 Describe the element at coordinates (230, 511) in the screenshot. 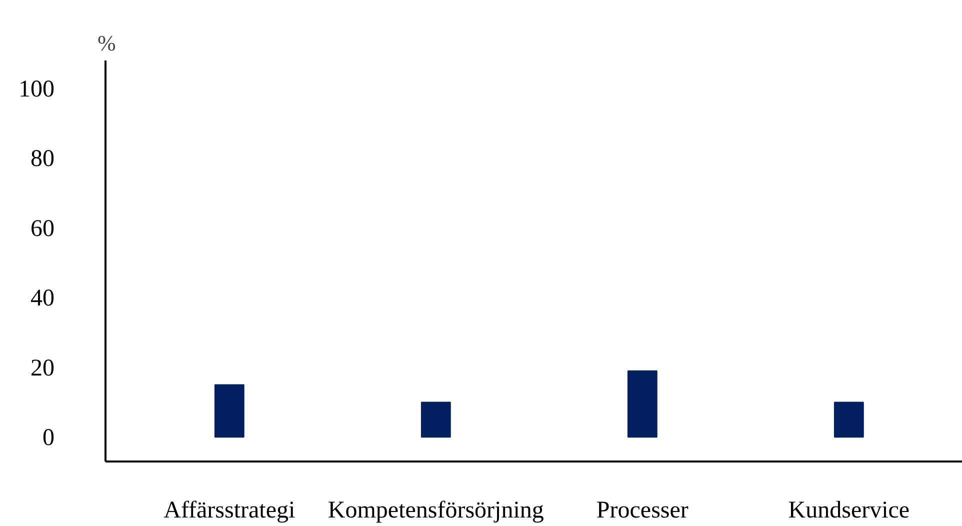

I see `x-tick-label: Affärsstrategi` at that location.